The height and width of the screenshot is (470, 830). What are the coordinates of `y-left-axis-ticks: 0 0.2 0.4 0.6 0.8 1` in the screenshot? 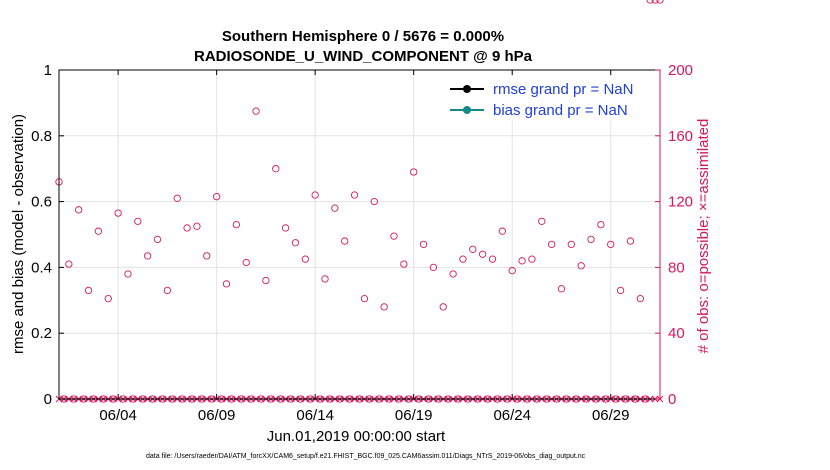 It's located at (47, 235).